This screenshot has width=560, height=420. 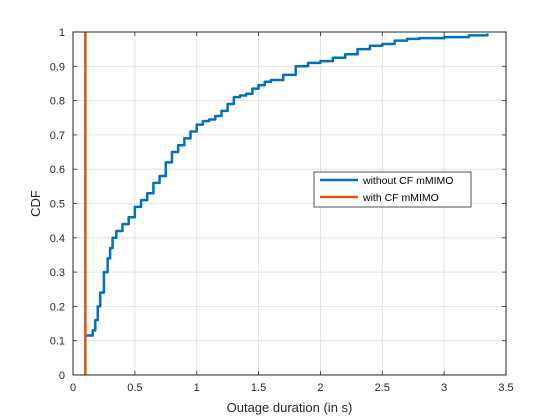 What do you see at coordinates (197, 388) in the screenshot?
I see `x-tick-label: 1` at bounding box center [197, 388].